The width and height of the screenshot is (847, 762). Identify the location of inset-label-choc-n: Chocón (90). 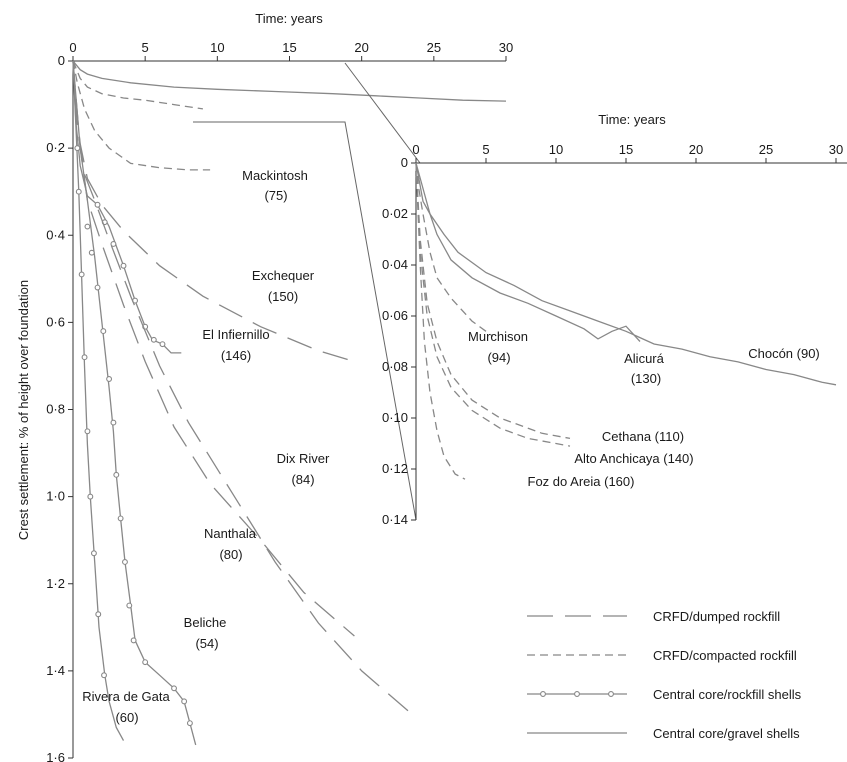
(784, 353).